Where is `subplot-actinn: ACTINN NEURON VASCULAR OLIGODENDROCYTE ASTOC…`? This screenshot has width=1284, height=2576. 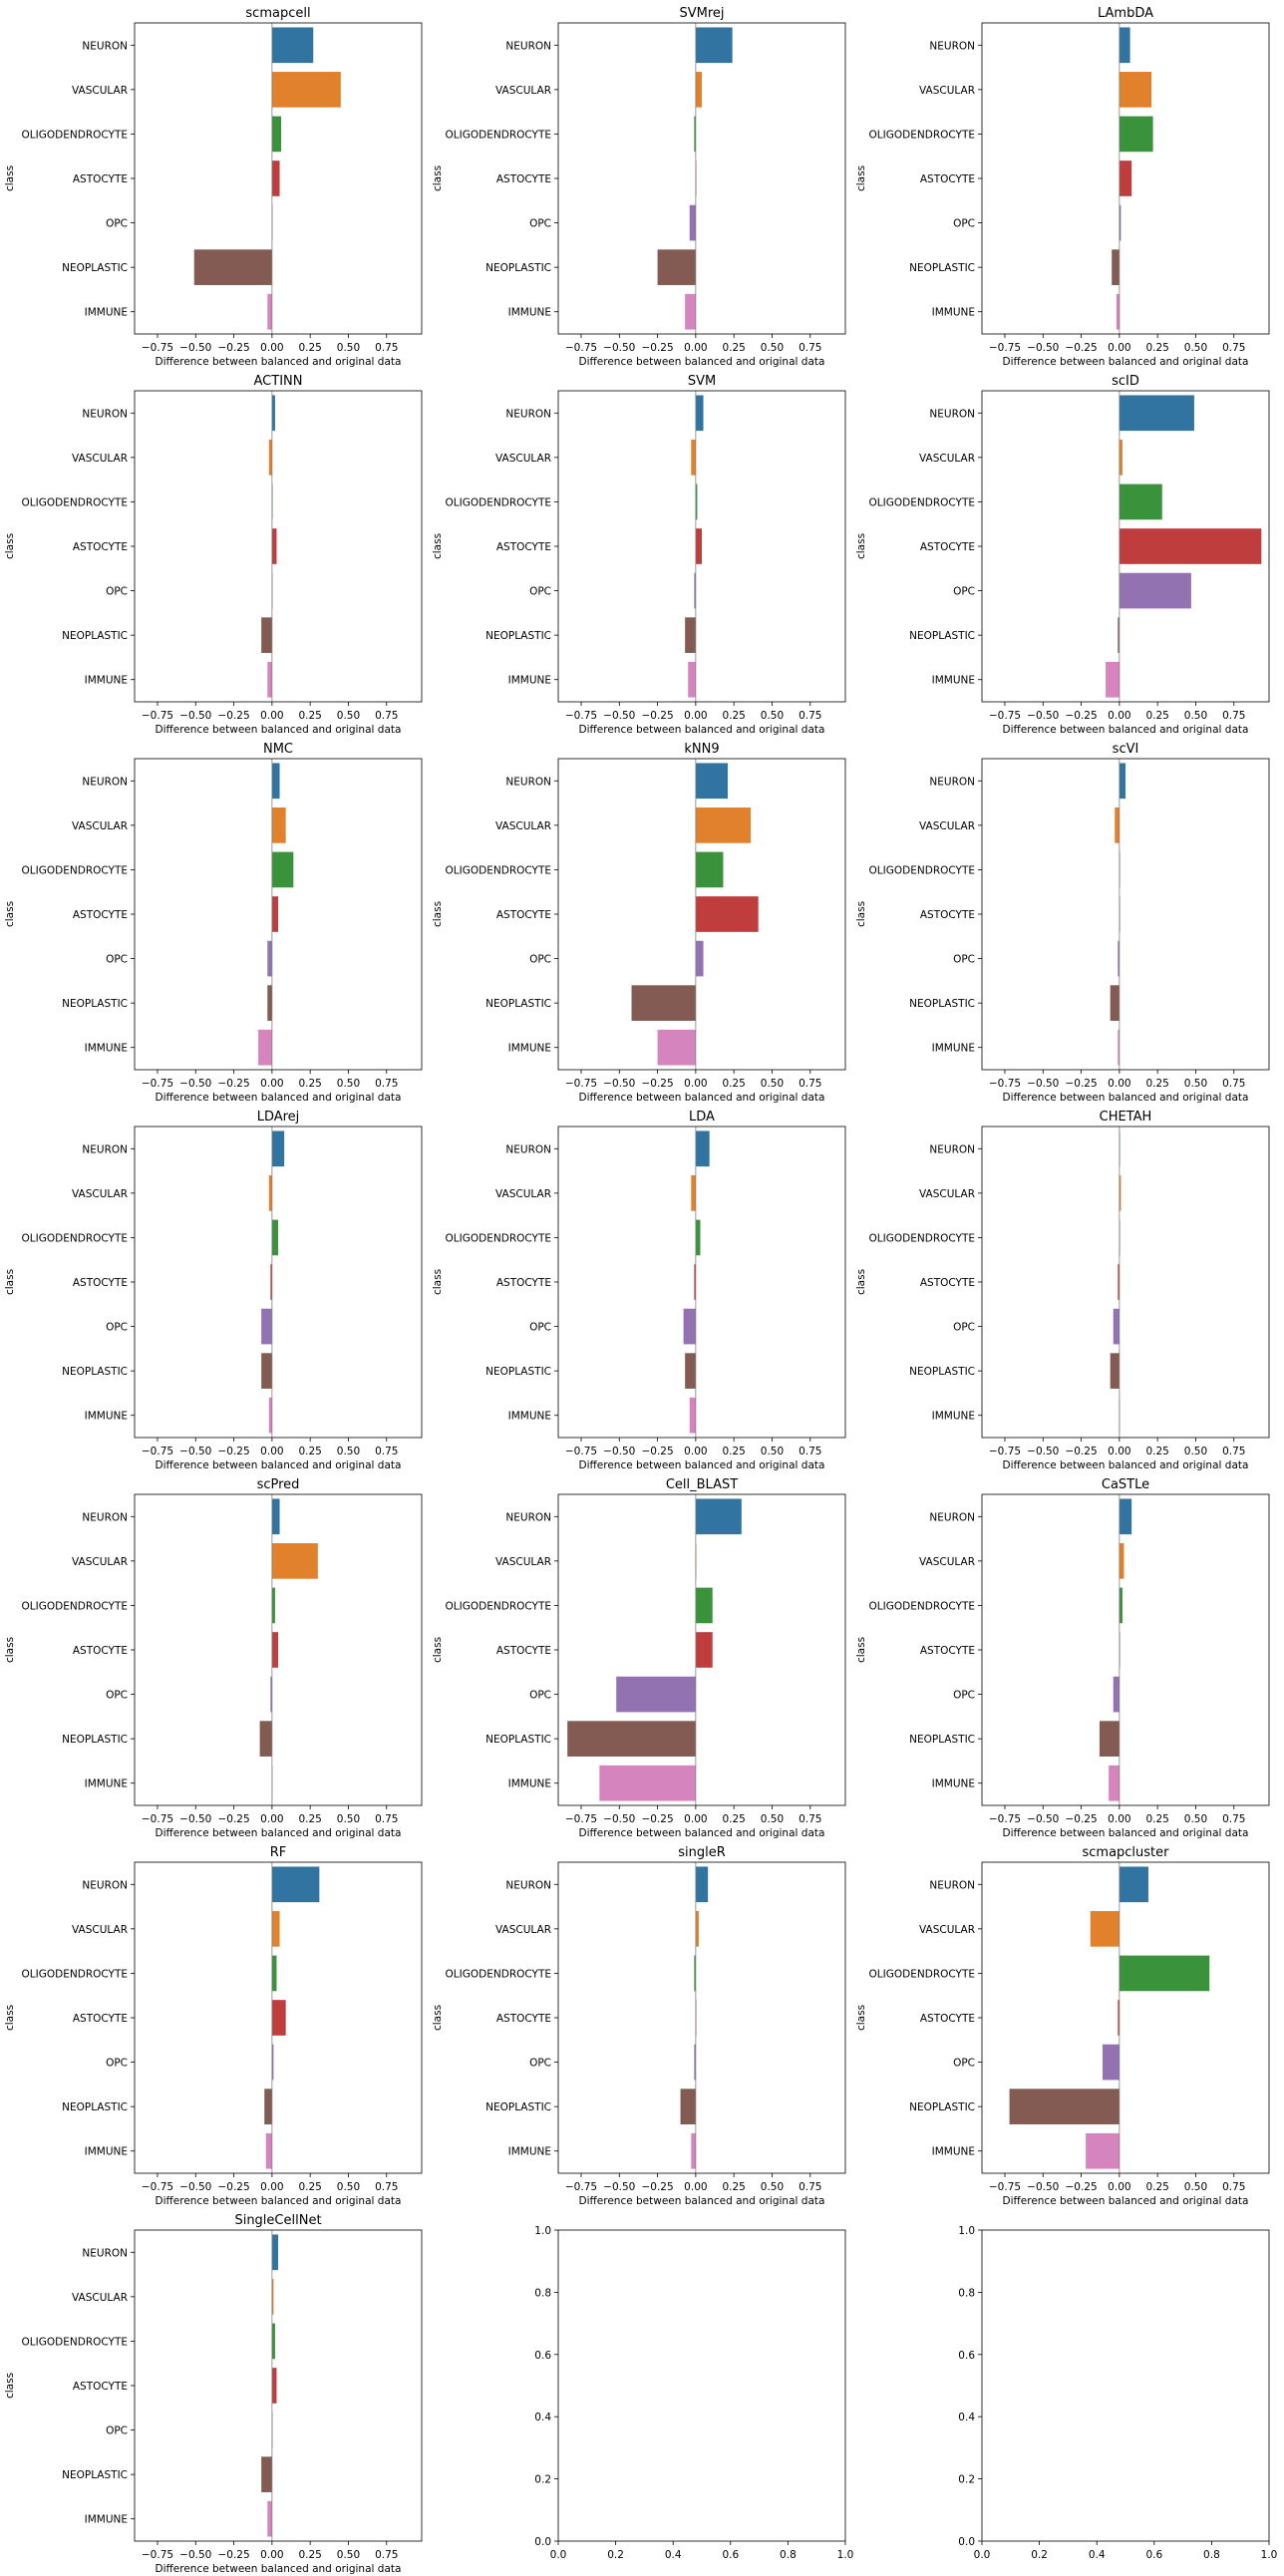 subplot-actinn: ACTINN NEURON VASCULAR OLIGODENDROCYTE ASTOC… is located at coordinates (213, 555).